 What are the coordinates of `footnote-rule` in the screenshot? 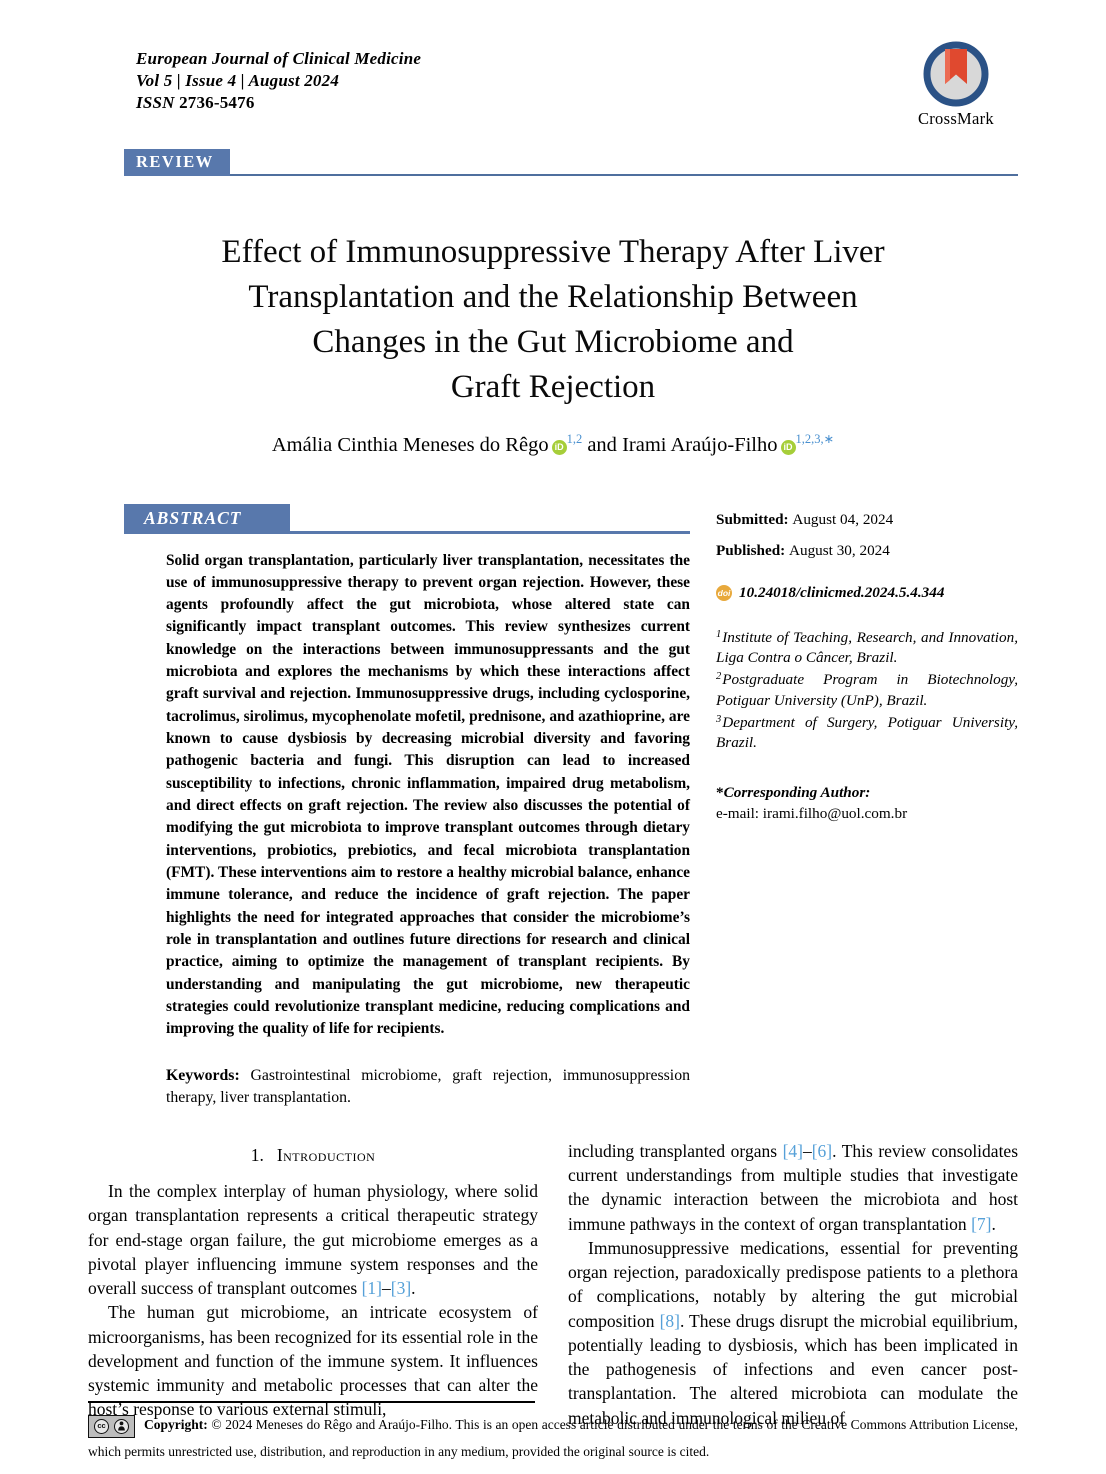 It's located at (311, 1401).